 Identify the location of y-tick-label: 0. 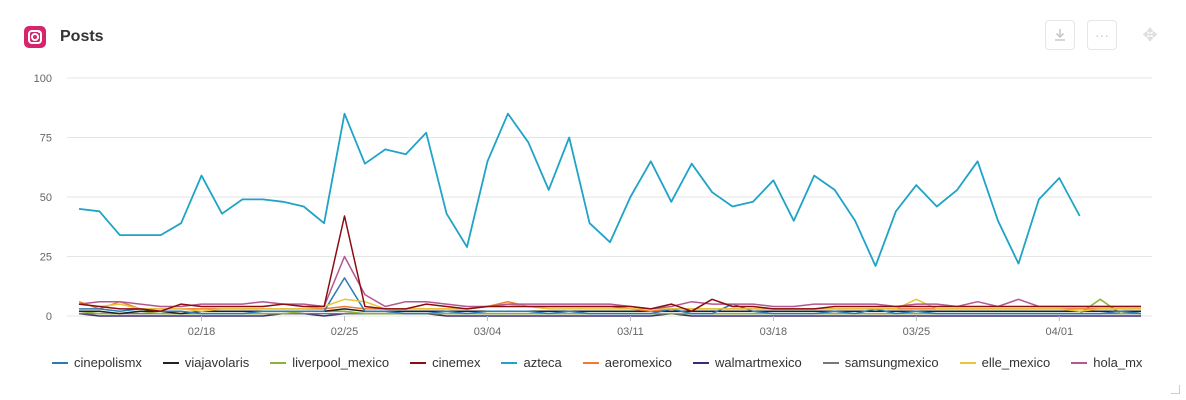
(49, 317).